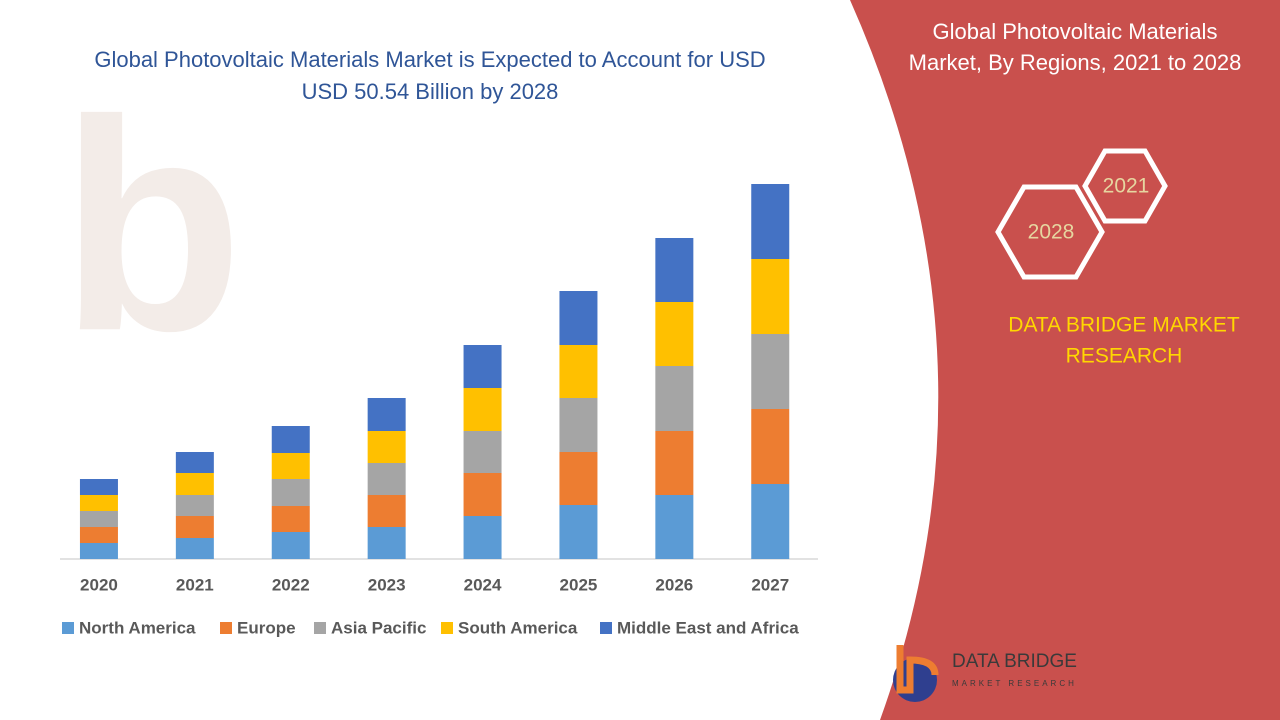  Describe the element at coordinates (917, 669) in the screenshot. I see `logo-icon` at that location.